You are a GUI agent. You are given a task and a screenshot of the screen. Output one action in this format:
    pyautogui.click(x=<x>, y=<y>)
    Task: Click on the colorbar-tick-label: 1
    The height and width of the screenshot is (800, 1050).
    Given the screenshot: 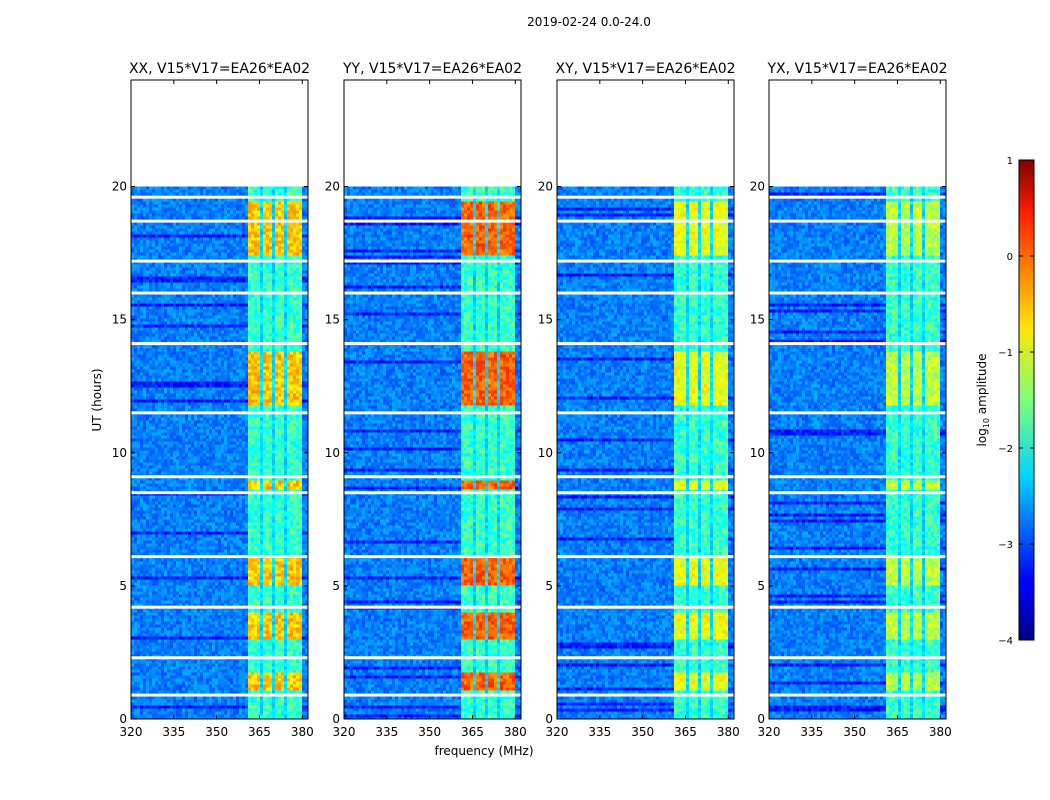 What is the action you would take?
    pyautogui.click(x=1010, y=161)
    